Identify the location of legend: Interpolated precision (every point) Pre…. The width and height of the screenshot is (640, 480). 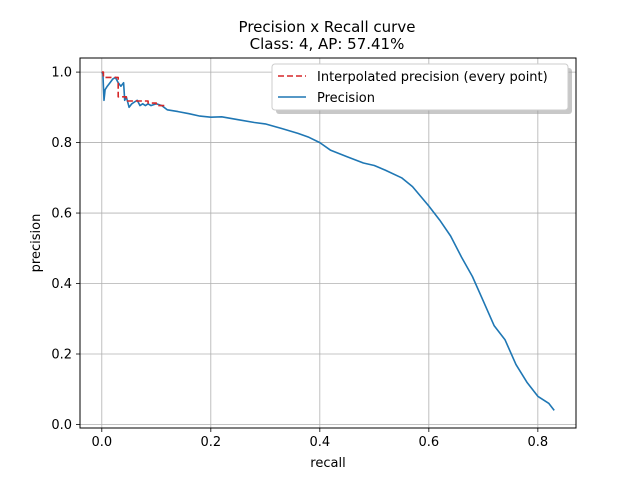
(421, 88).